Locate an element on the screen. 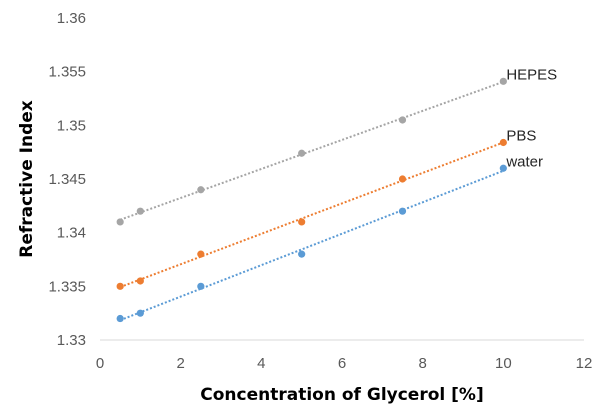 The width and height of the screenshot is (605, 416). y-tick-label: 1.34 is located at coordinates (71, 233).